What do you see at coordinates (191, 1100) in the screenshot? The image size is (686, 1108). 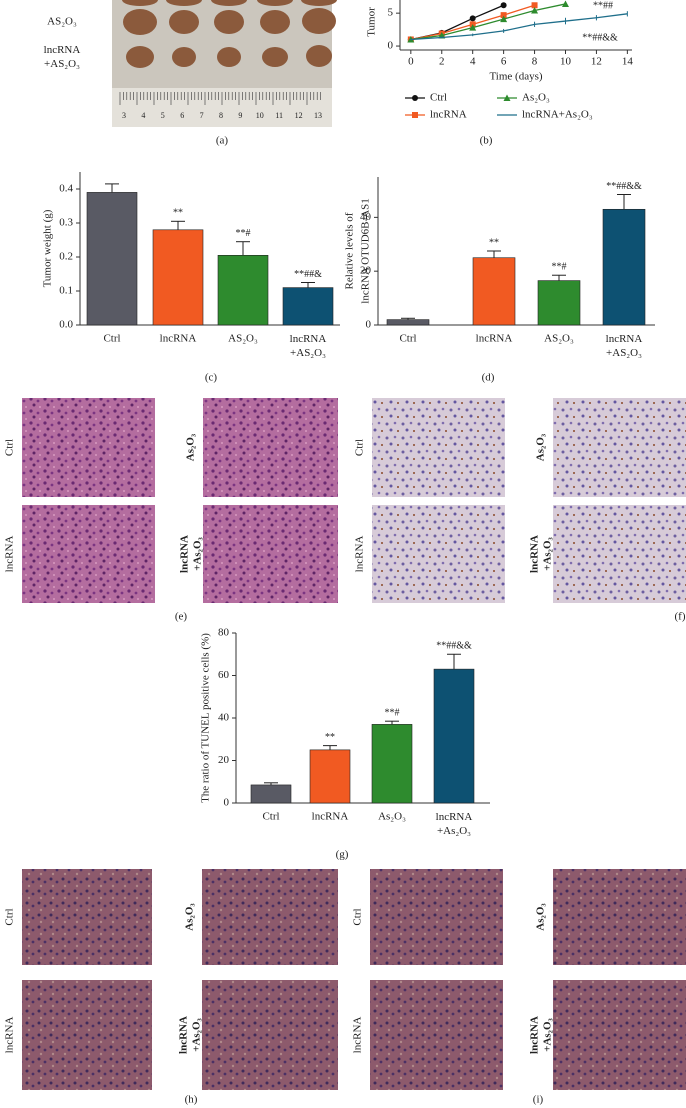 I see `panel-label: (h)` at bounding box center [191, 1100].